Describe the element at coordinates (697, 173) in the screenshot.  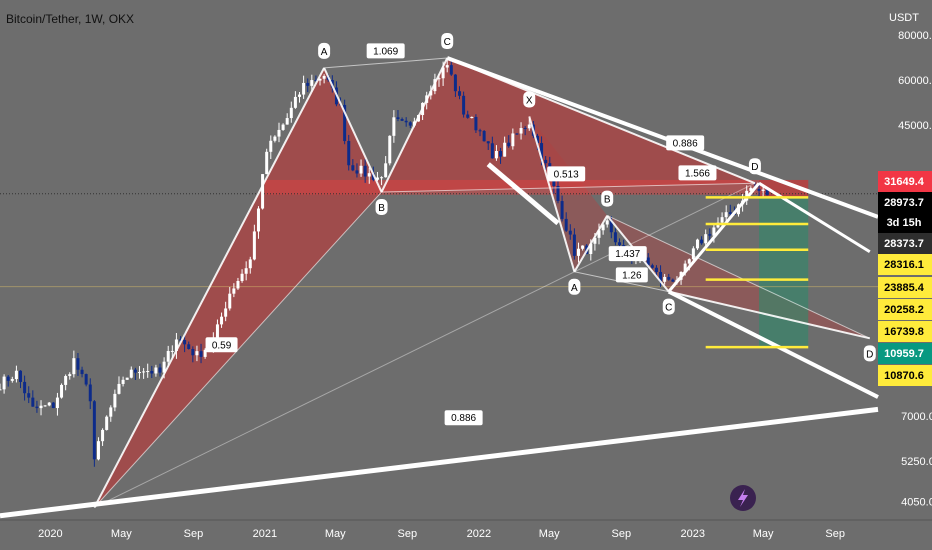
I see `ratio-label-pattern2-bc: 1.566` at that location.